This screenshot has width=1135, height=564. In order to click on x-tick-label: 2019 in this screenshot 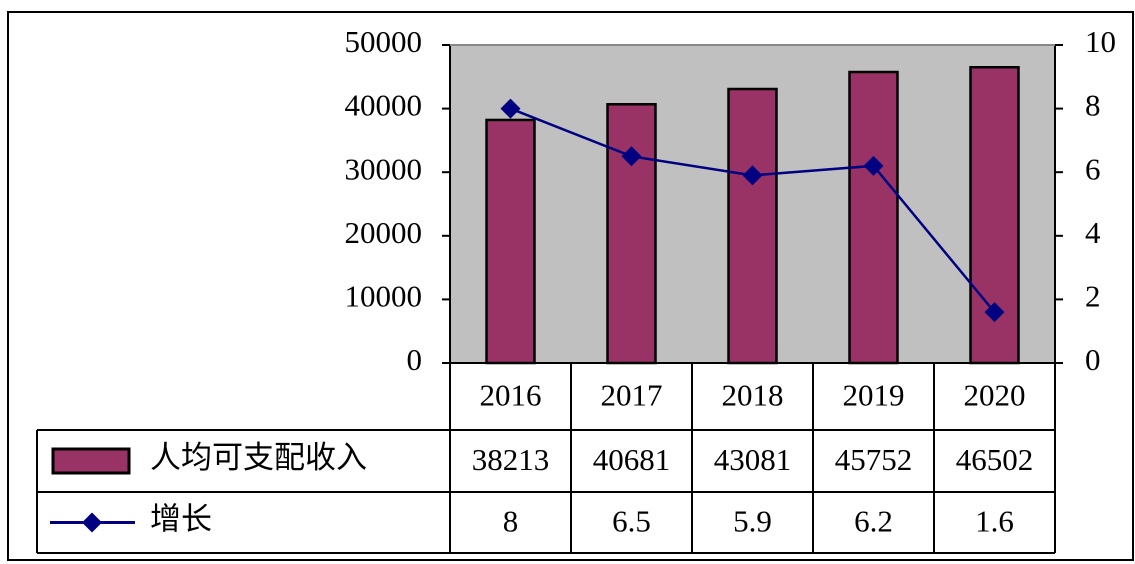, I will do `click(874, 395)`.